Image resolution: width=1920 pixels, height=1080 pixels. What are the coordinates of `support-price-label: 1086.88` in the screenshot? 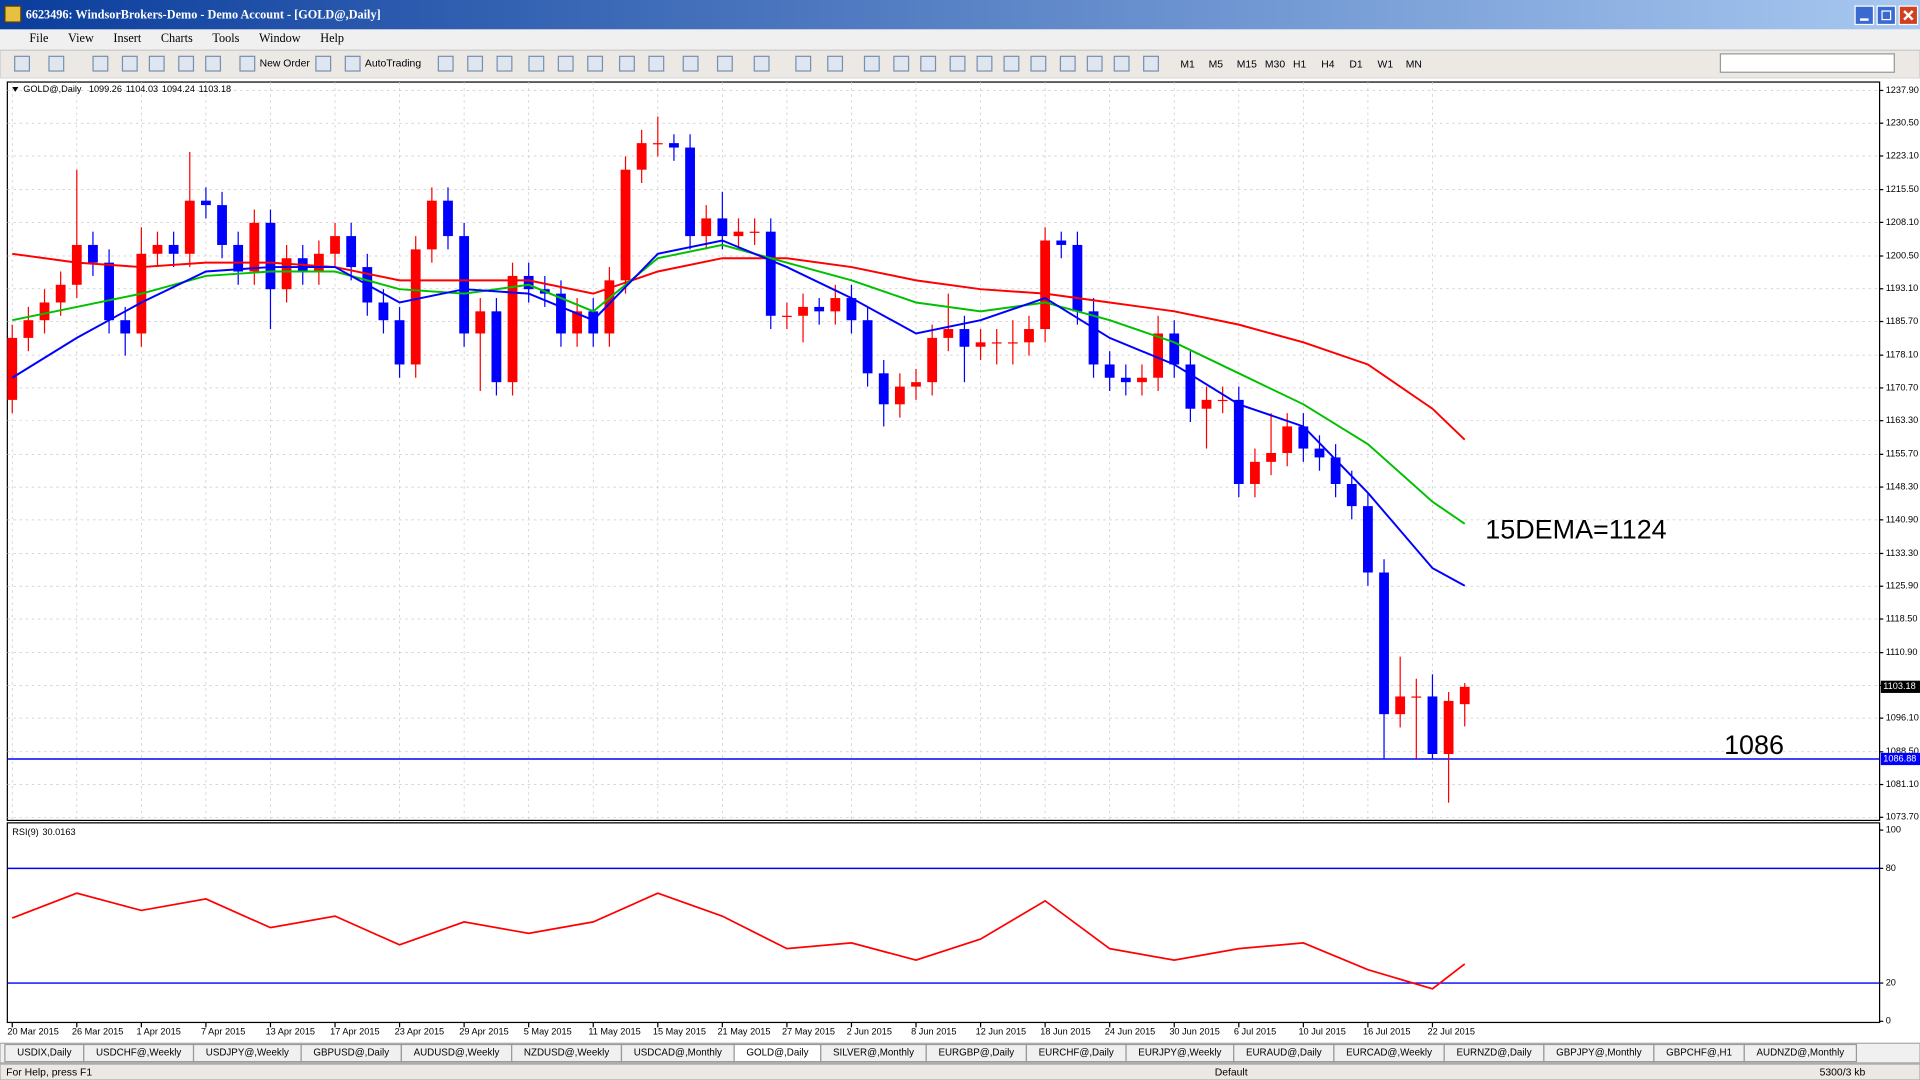 It's located at (1899, 758).